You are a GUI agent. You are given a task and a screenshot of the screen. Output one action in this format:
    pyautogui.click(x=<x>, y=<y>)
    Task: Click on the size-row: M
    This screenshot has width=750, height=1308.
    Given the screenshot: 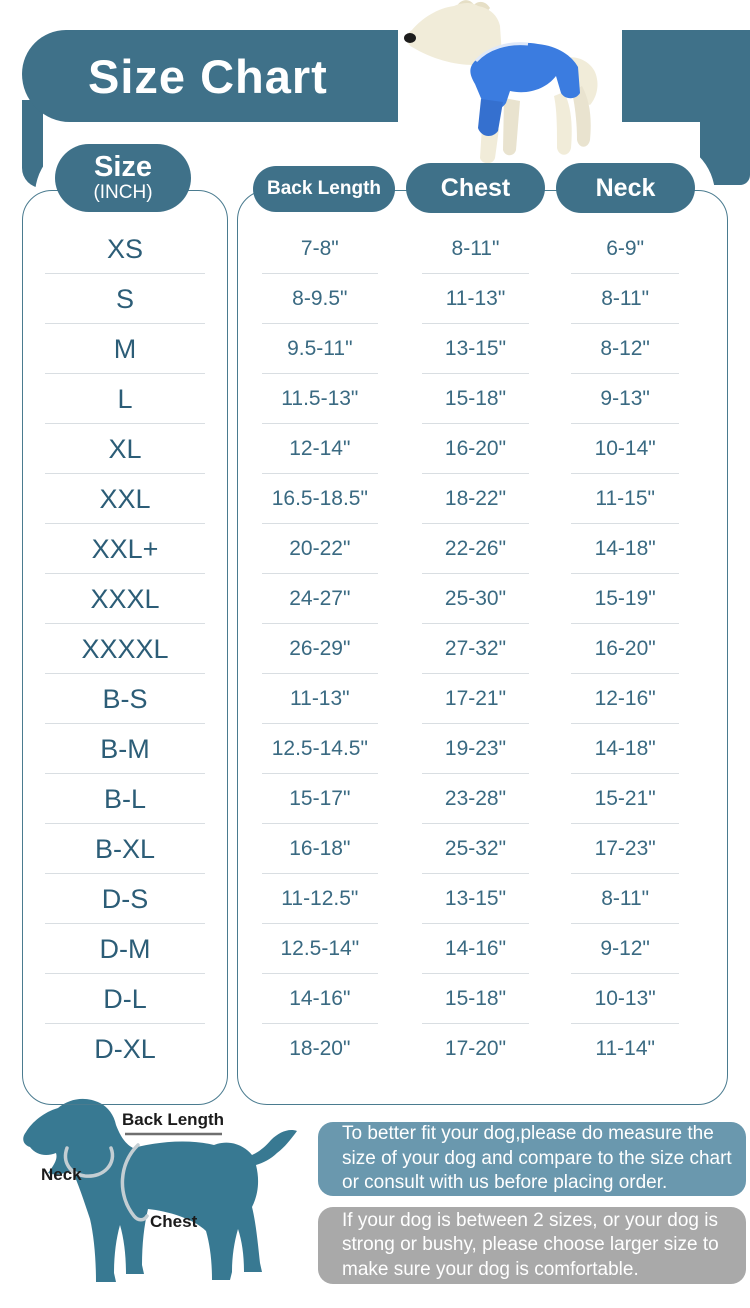 What is the action you would take?
    pyautogui.click(x=125, y=349)
    